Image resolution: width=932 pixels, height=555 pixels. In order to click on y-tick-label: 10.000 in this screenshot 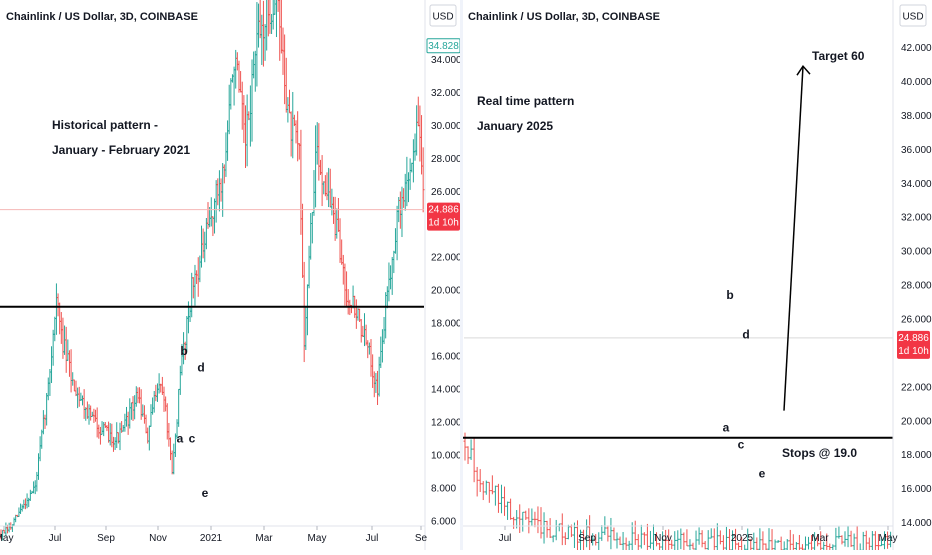, I will do `click(446, 456)`.